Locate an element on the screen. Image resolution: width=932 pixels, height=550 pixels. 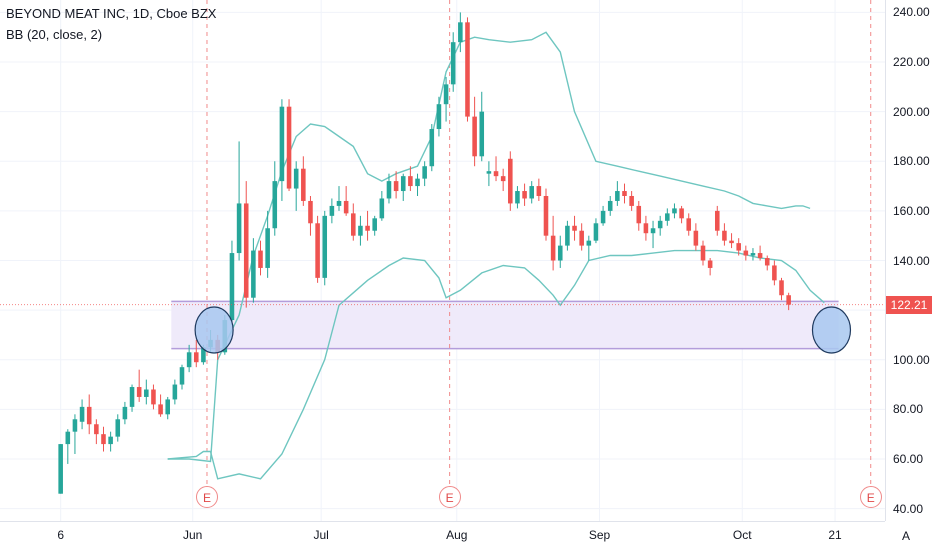
price-tick-label: 180.00 is located at coordinates (911, 161).